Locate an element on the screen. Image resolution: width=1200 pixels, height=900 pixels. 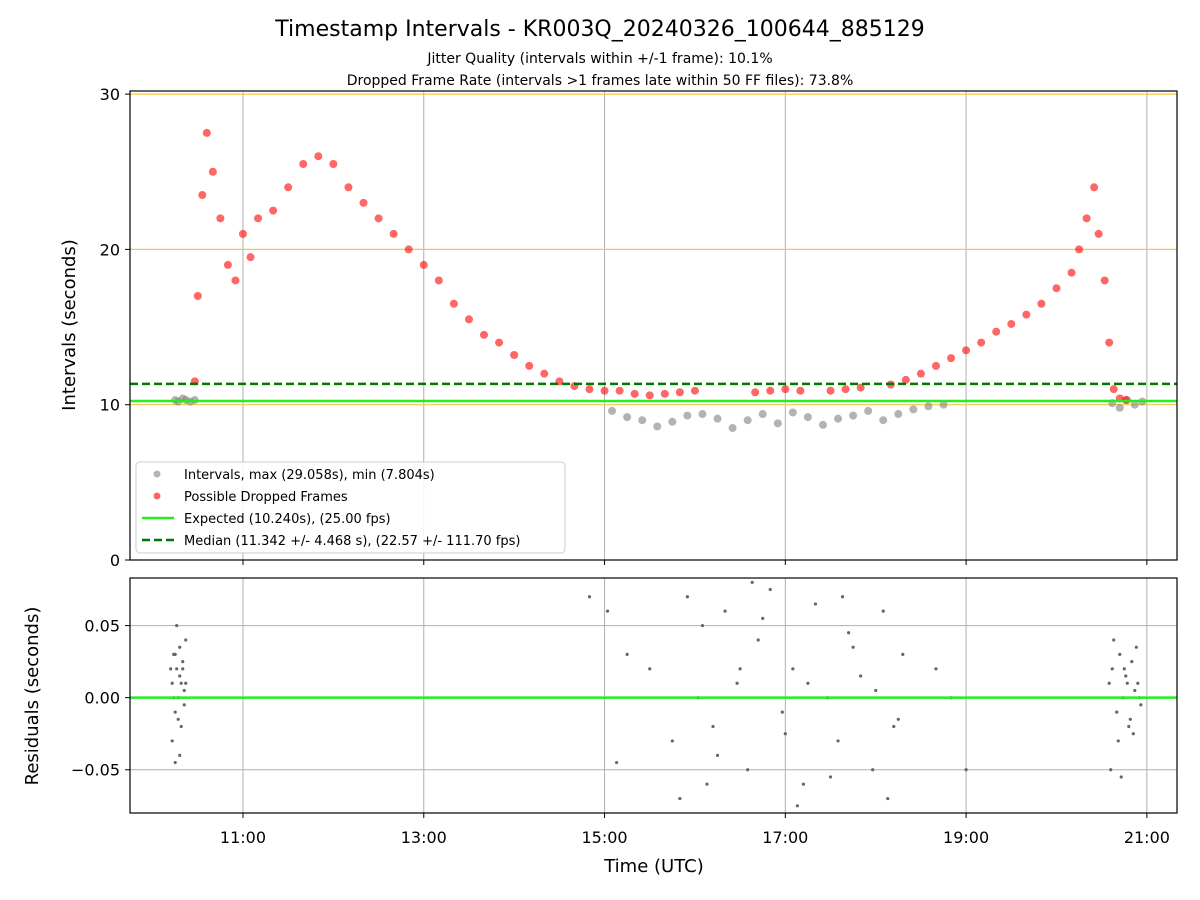
intervals-y-tick-label: 30 is located at coordinates (110, 94).